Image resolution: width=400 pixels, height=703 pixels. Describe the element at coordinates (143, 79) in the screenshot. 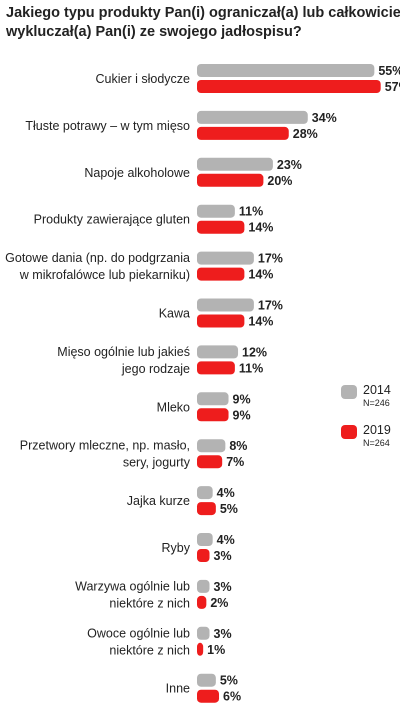

I see `category-label: Cukier i słodycze` at that location.